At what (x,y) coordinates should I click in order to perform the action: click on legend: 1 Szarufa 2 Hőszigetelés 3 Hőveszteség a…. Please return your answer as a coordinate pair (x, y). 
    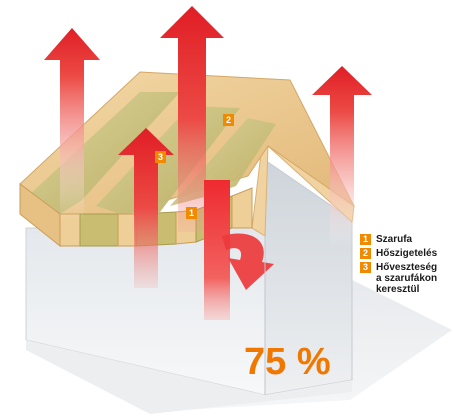
    Looking at the image, I should click on (406, 266).